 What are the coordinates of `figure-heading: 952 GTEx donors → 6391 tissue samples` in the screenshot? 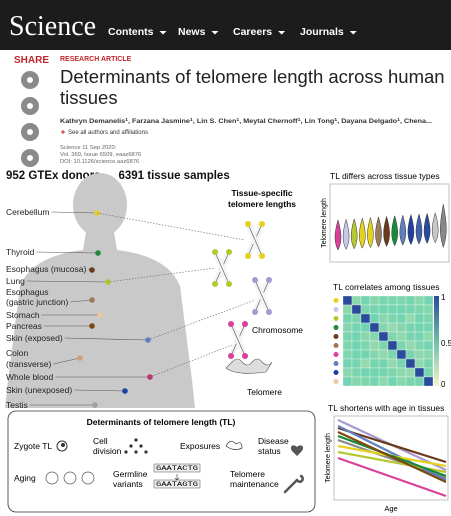 It's located at (118, 176).